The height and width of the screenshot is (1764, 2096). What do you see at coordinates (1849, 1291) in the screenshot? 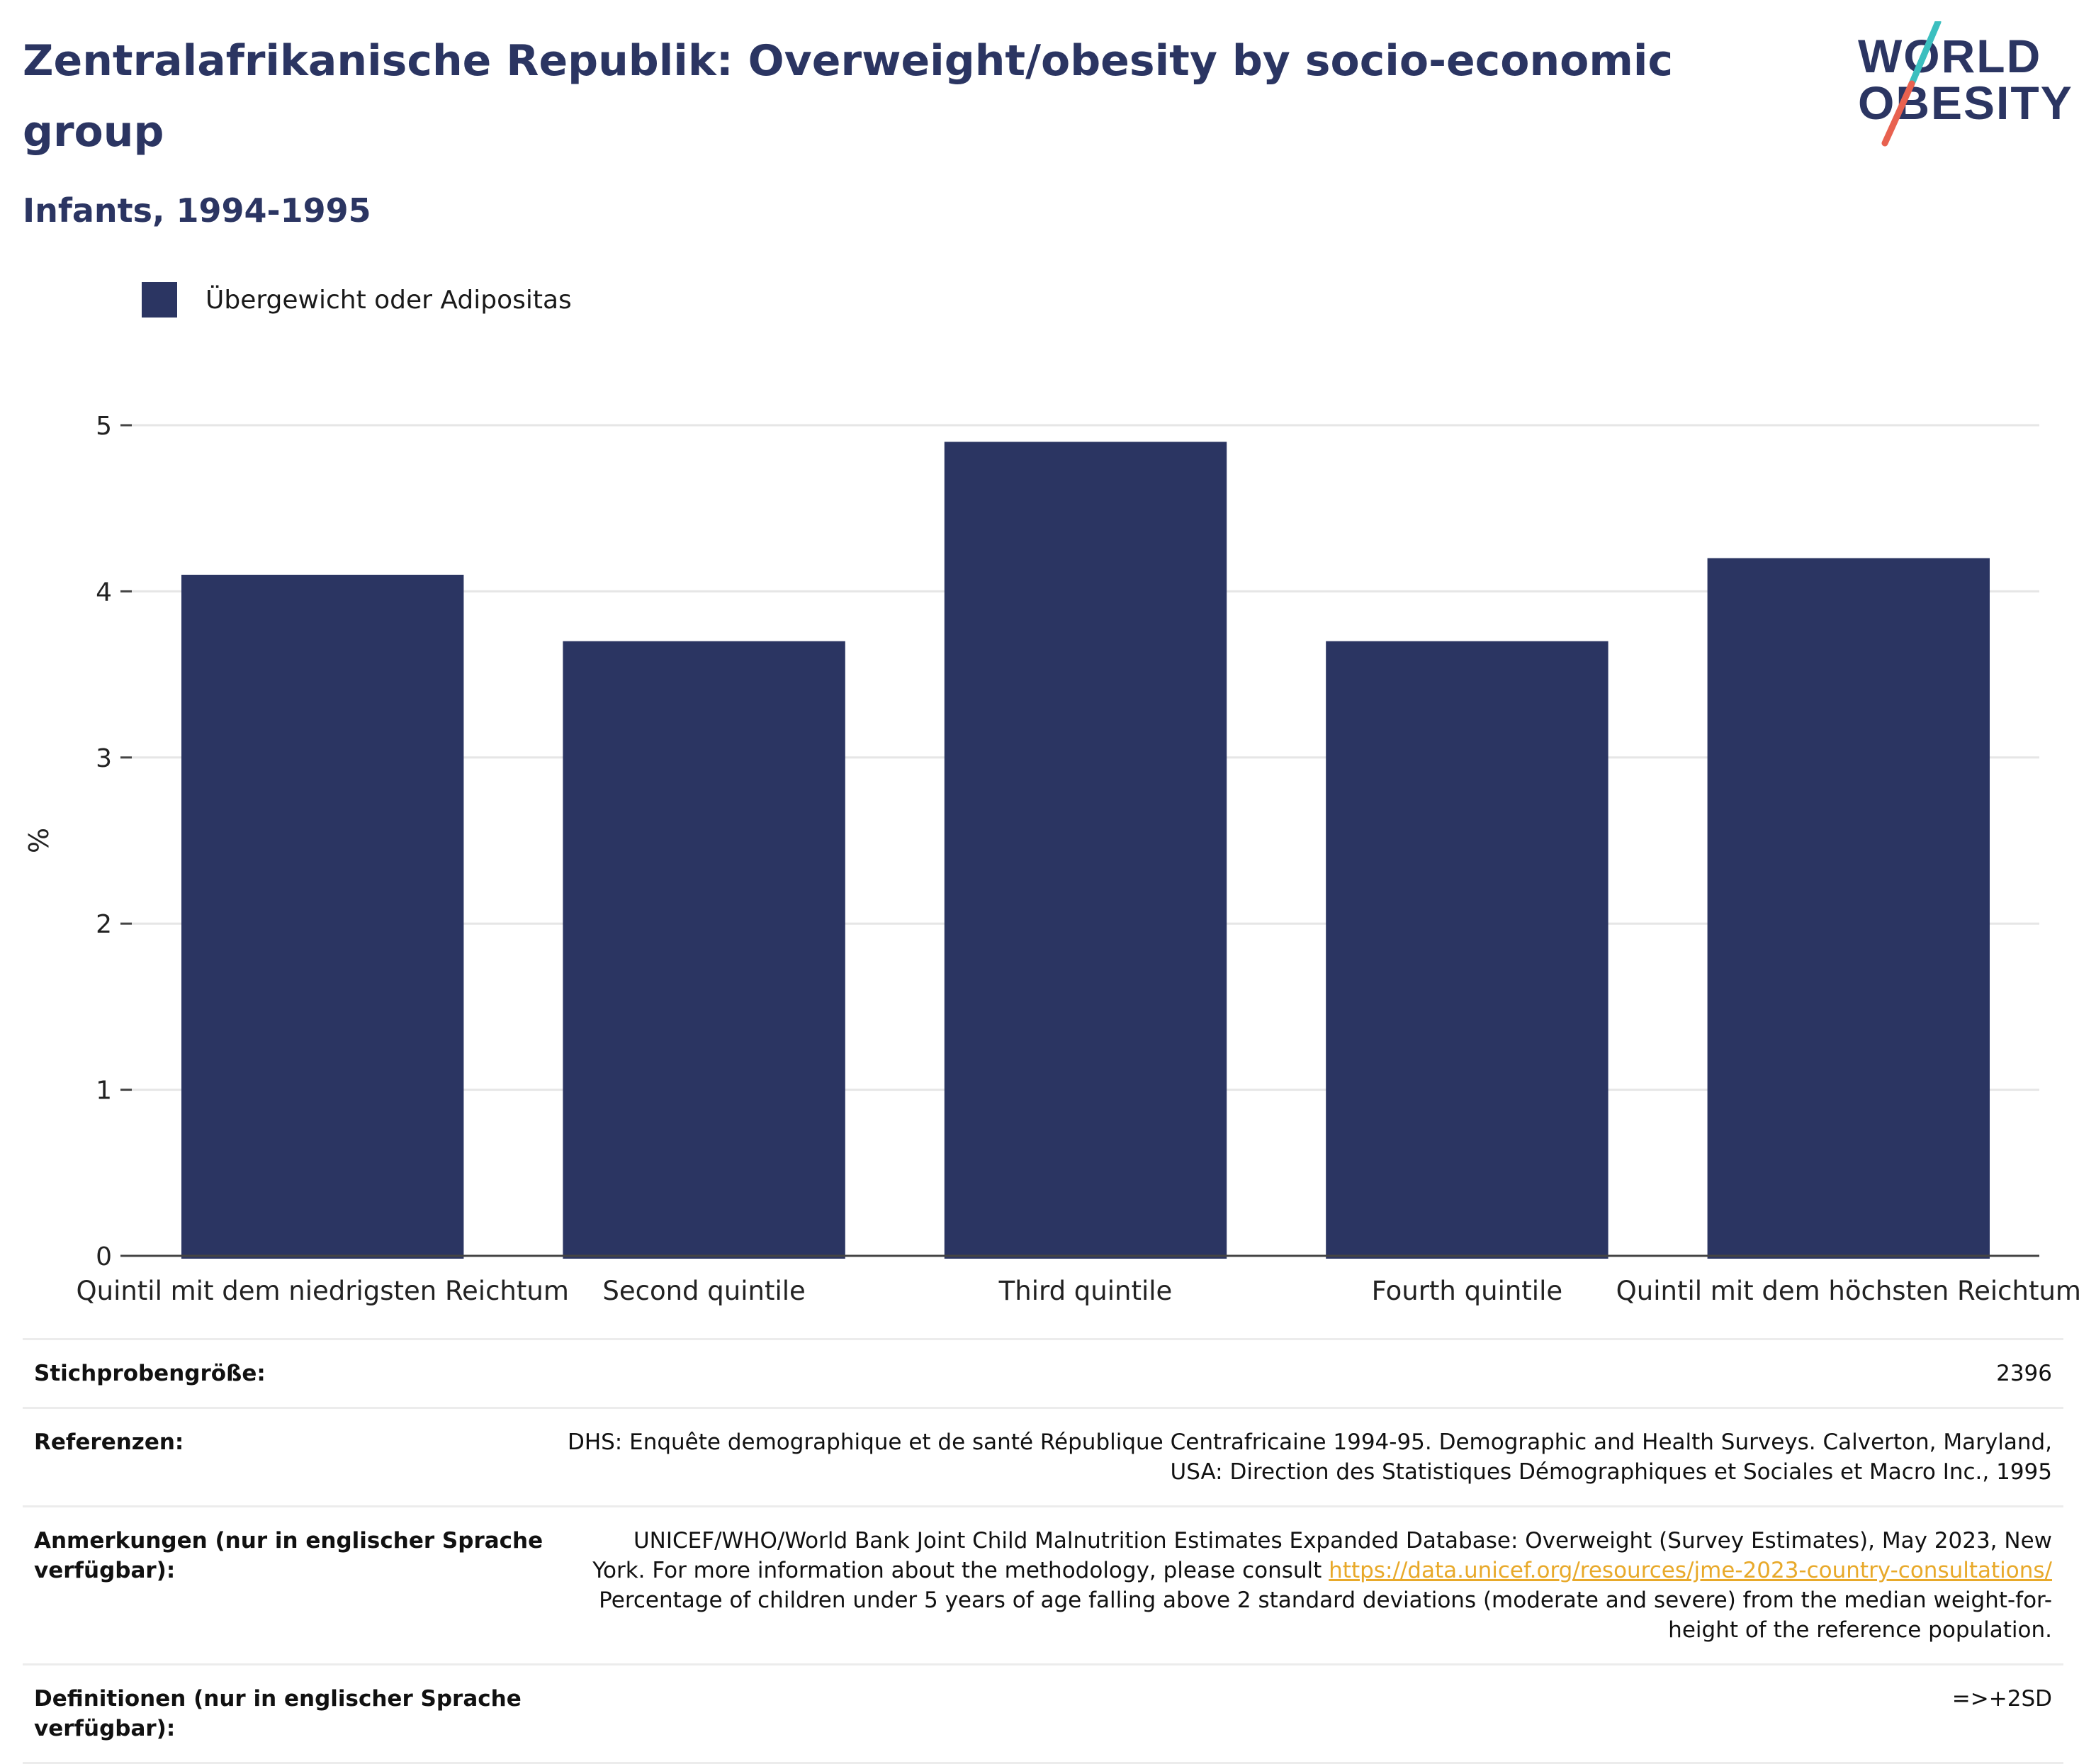
I see `x-tick-label: Quintil mit dem höchsten Reichtum` at bounding box center [1849, 1291].